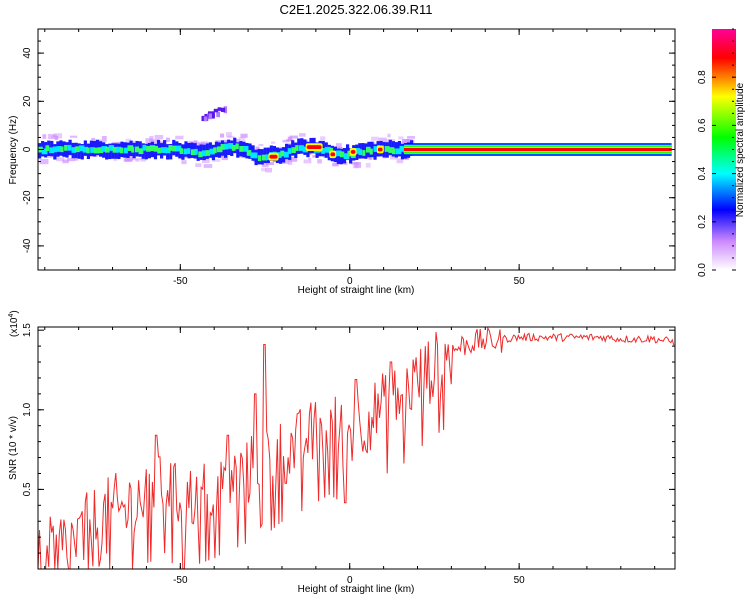 This screenshot has width=750, height=600. What do you see at coordinates (702, 270) in the screenshot?
I see `colorbar-tick-label: 0.0` at bounding box center [702, 270].